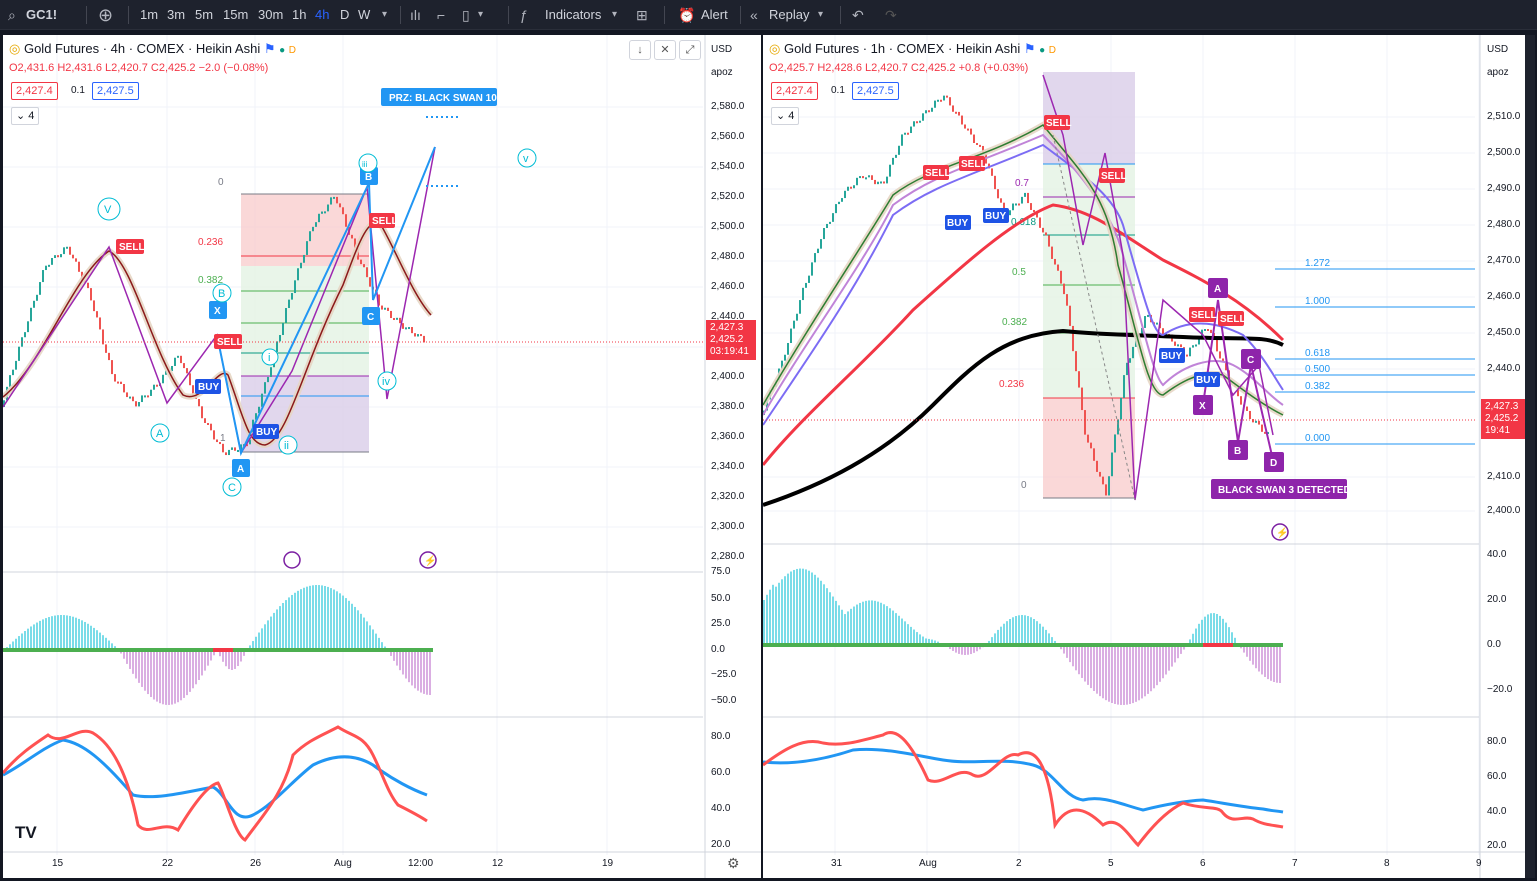  What do you see at coordinates (160, 434) in the screenshot?
I see `wave-label: A` at bounding box center [160, 434].